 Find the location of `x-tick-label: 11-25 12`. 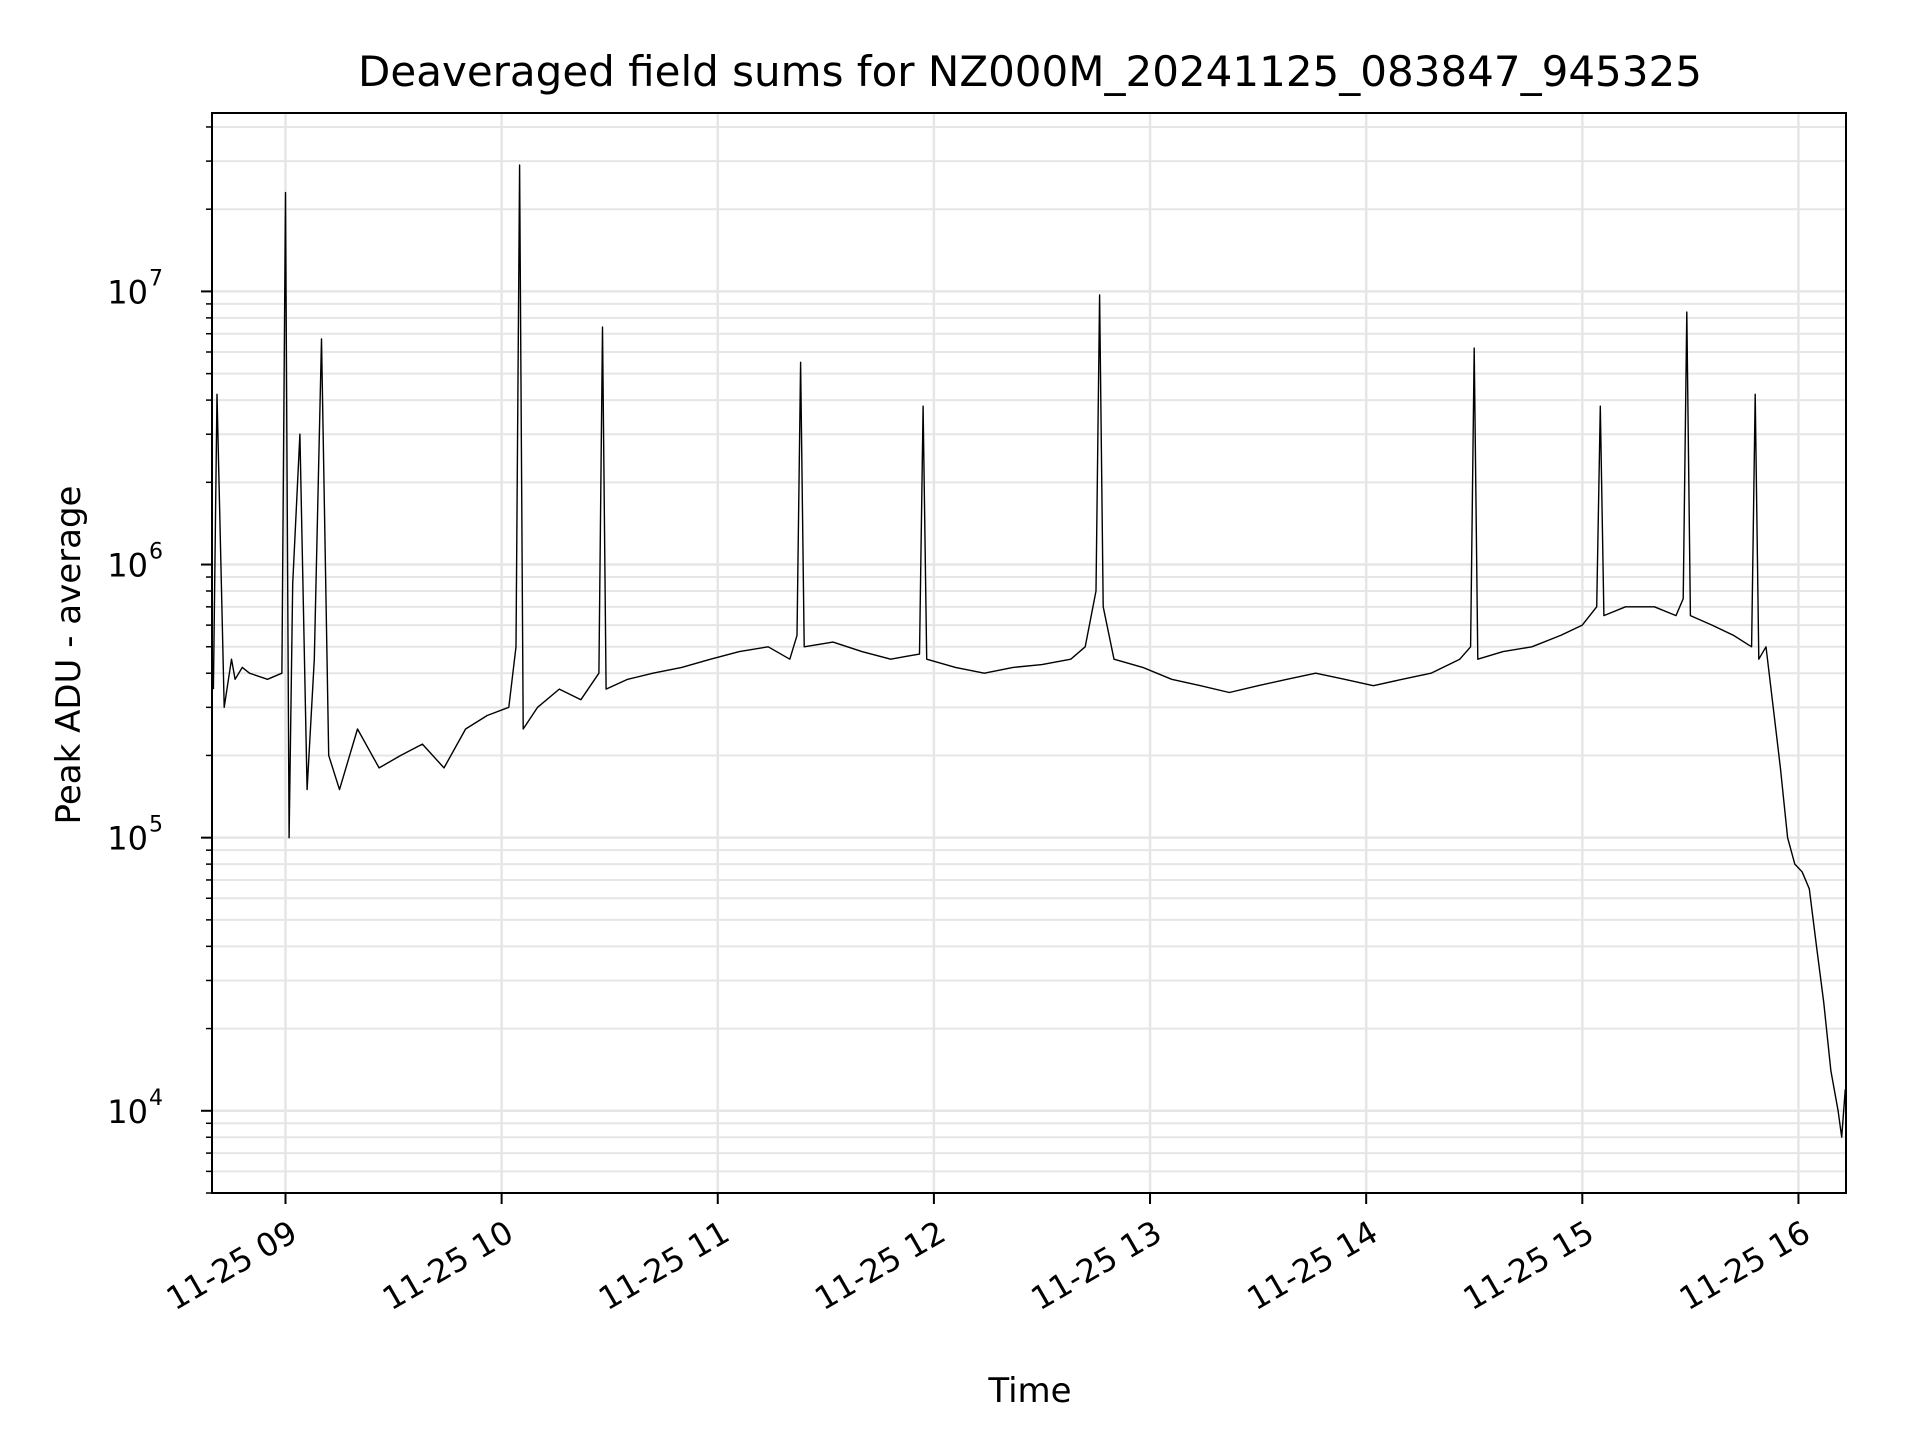

x-tick-label: 11-25 12 is located at coordinates (880, 1265).